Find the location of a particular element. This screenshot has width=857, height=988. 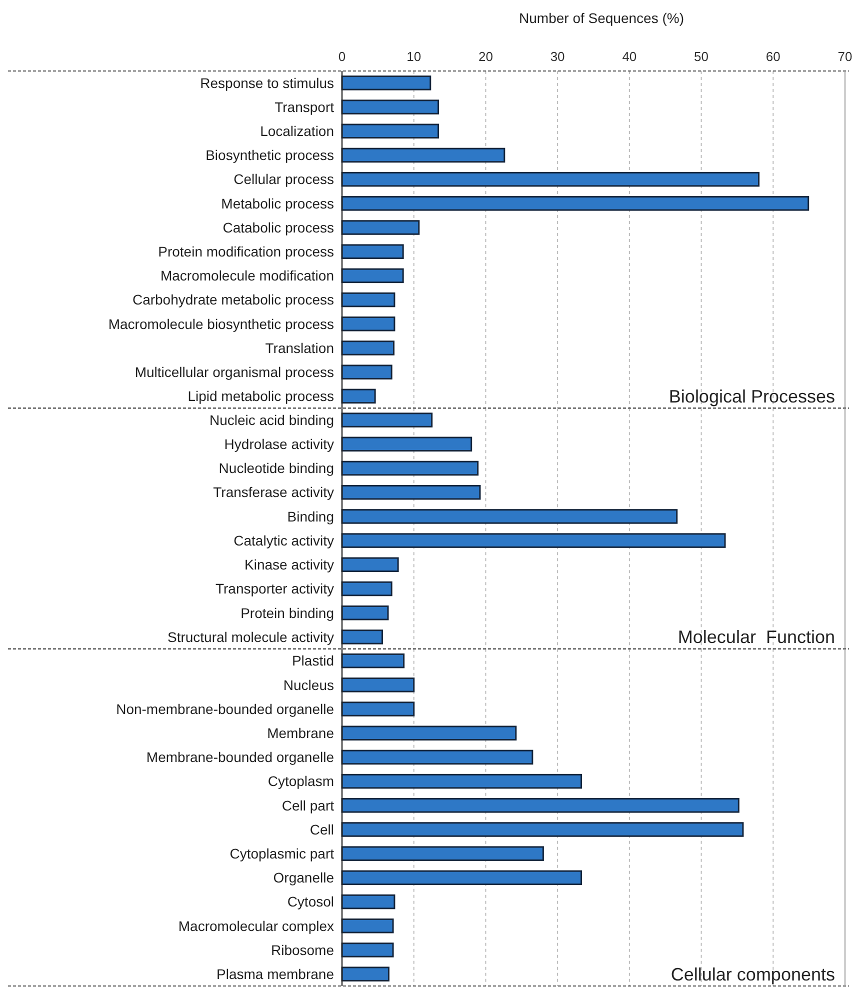

y-tick-label: Carbohydrate metabolic process is located at coordinates (233, 300).